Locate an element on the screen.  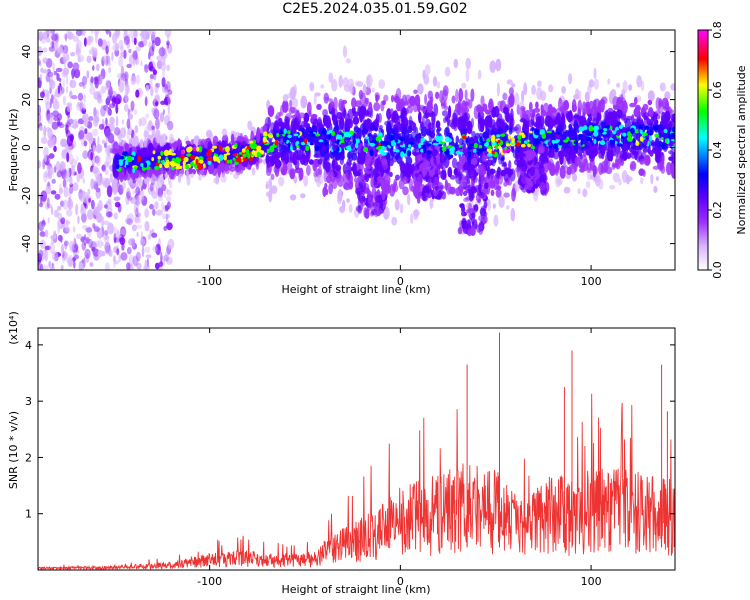
chart-title: C2E5.2024.035.01.59.G02 is located at coordinates (375, 9).